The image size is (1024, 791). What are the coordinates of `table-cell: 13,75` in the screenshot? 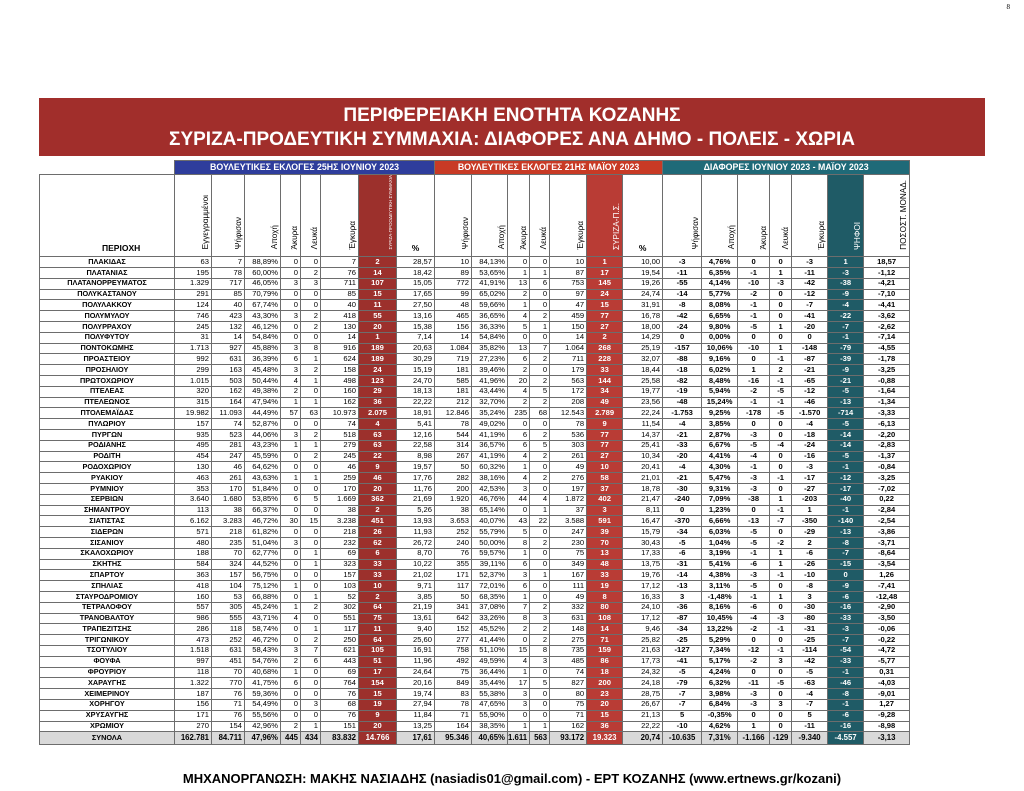 It's located at (643, 564).